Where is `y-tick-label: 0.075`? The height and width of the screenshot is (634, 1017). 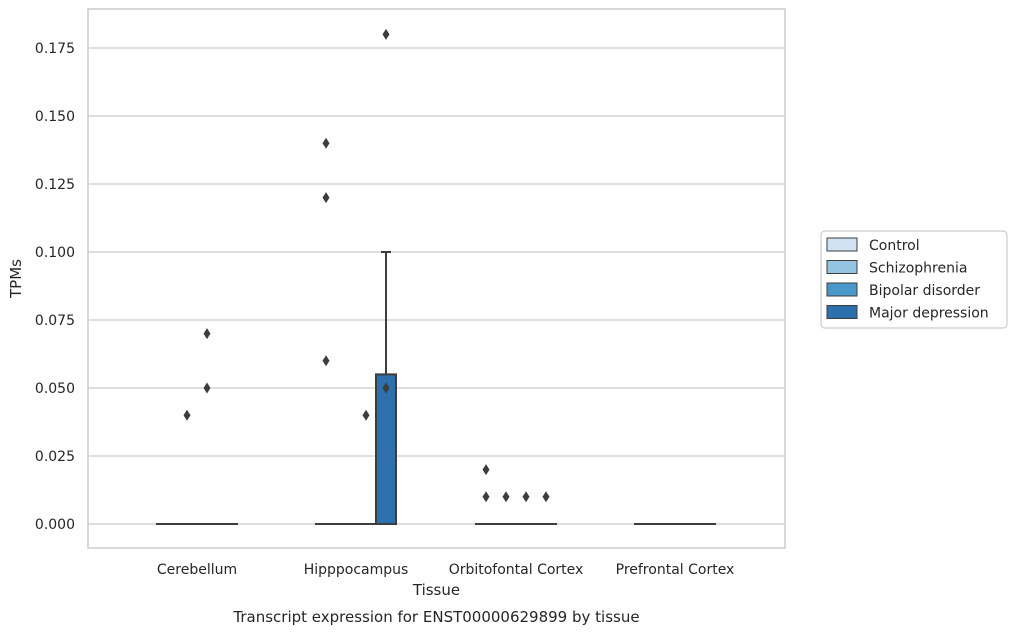
y-tick-label: 0.075 is located at coordinates (55, 321).